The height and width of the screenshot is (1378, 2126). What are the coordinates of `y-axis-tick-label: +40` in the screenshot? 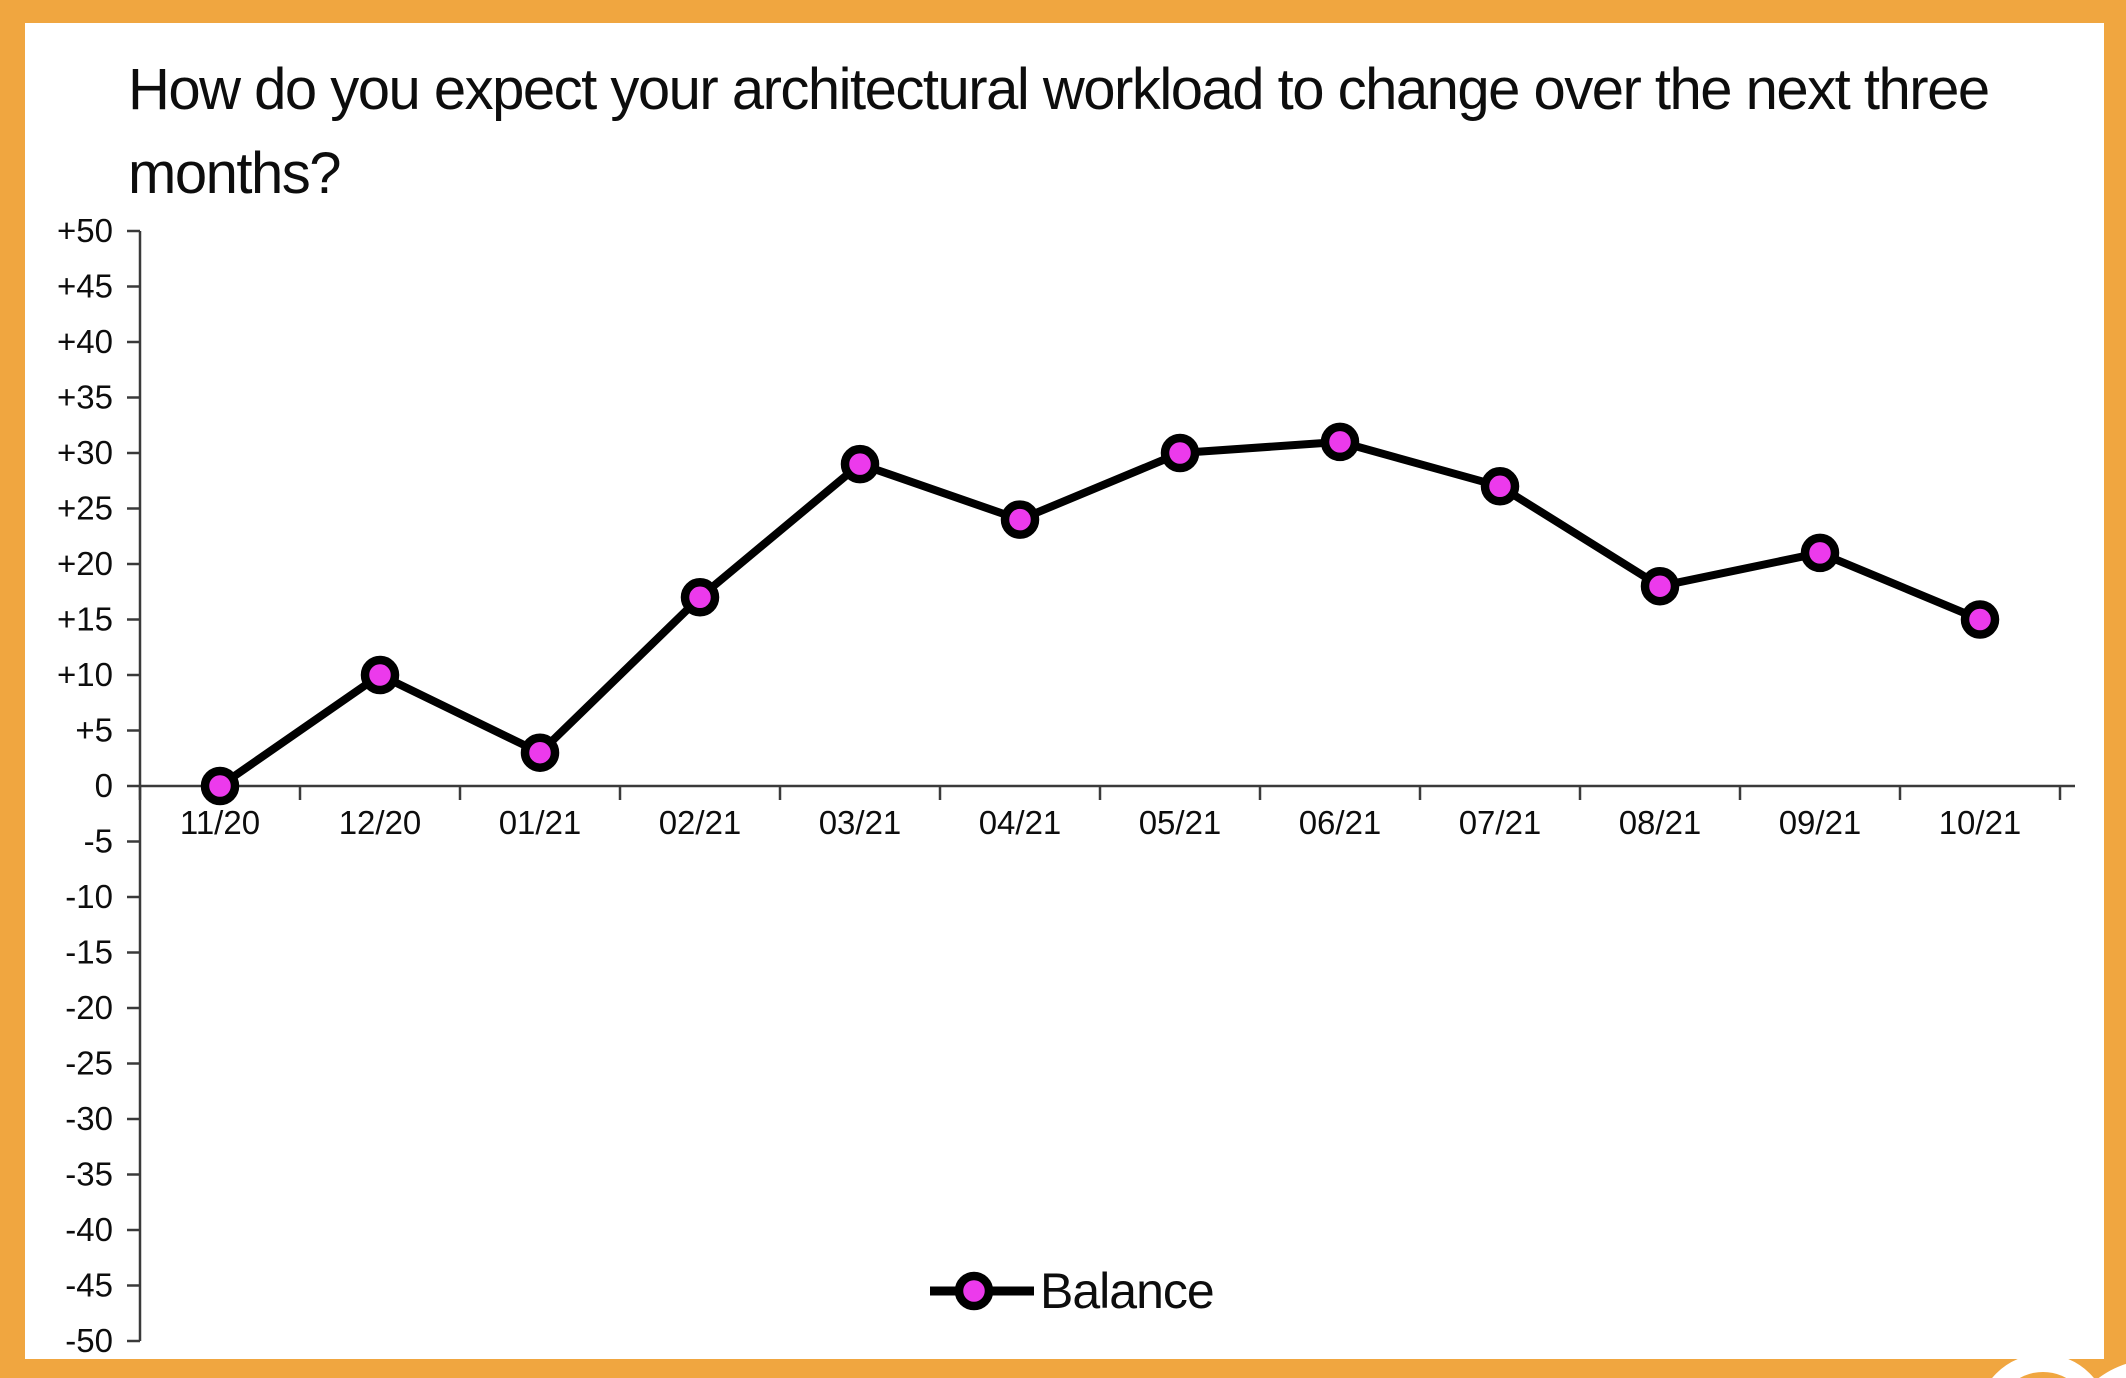 It's located at (85, 341).